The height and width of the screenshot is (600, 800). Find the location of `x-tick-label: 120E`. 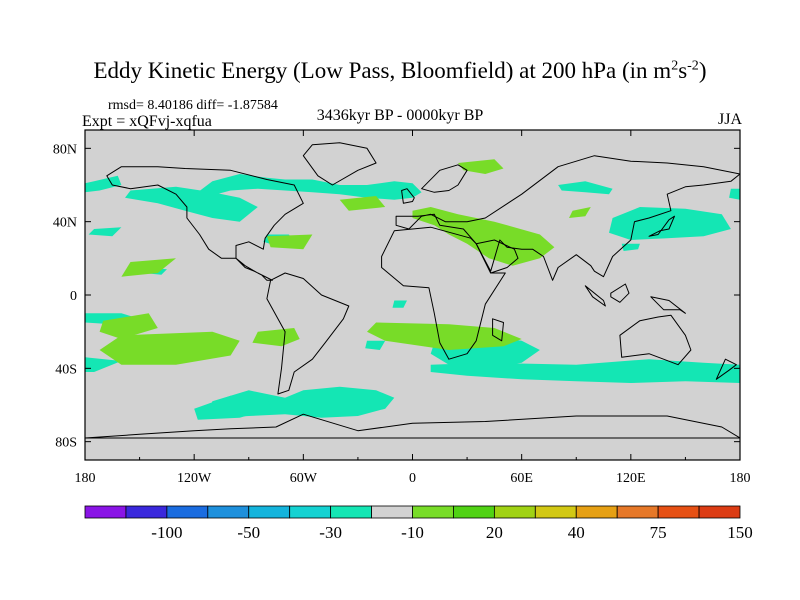

x-tick-label: 120E is located at coordinates (631, 478).